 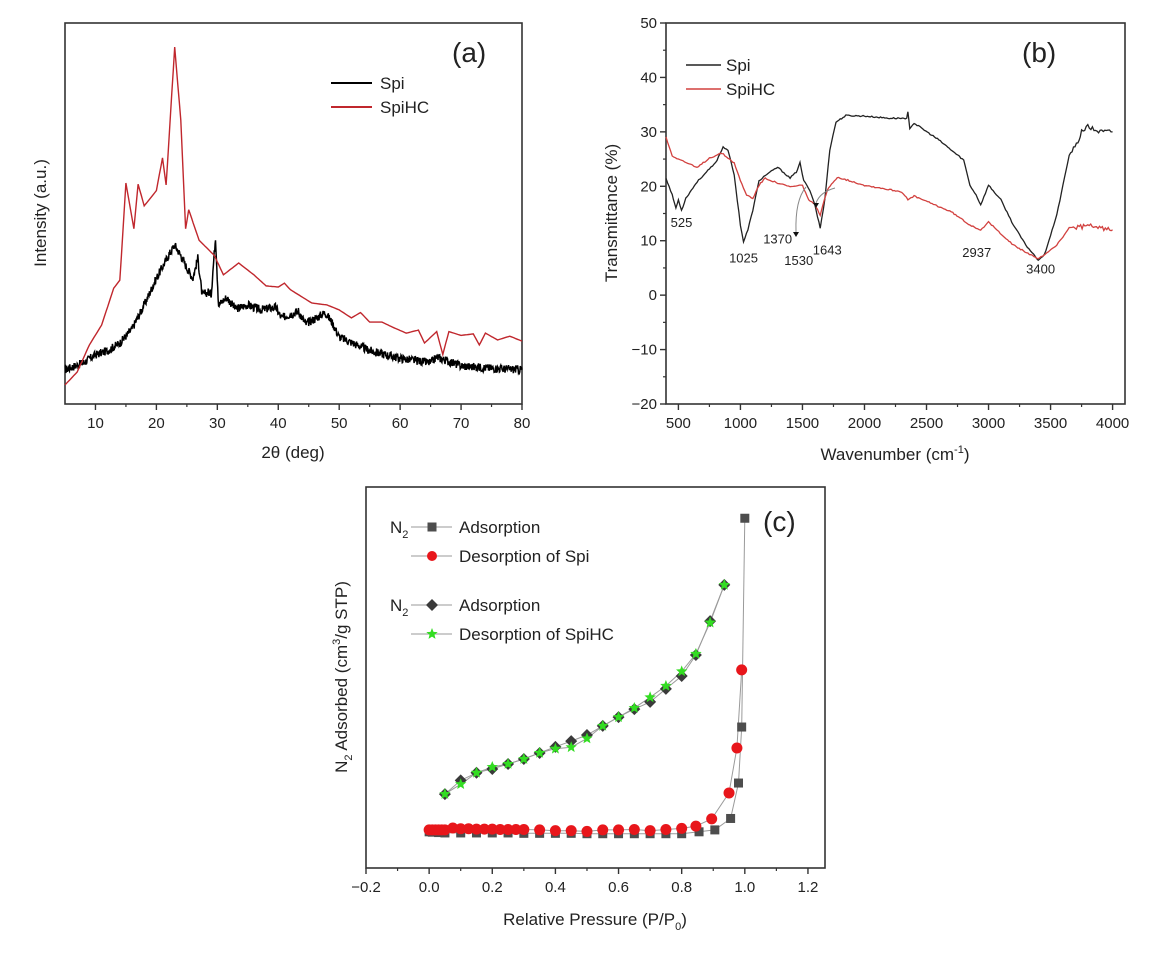 What do you see at coordinates (738, 65) in the screenshot?
I see `legend-label-spi-b: Spi` at bounding box center [738, 65].